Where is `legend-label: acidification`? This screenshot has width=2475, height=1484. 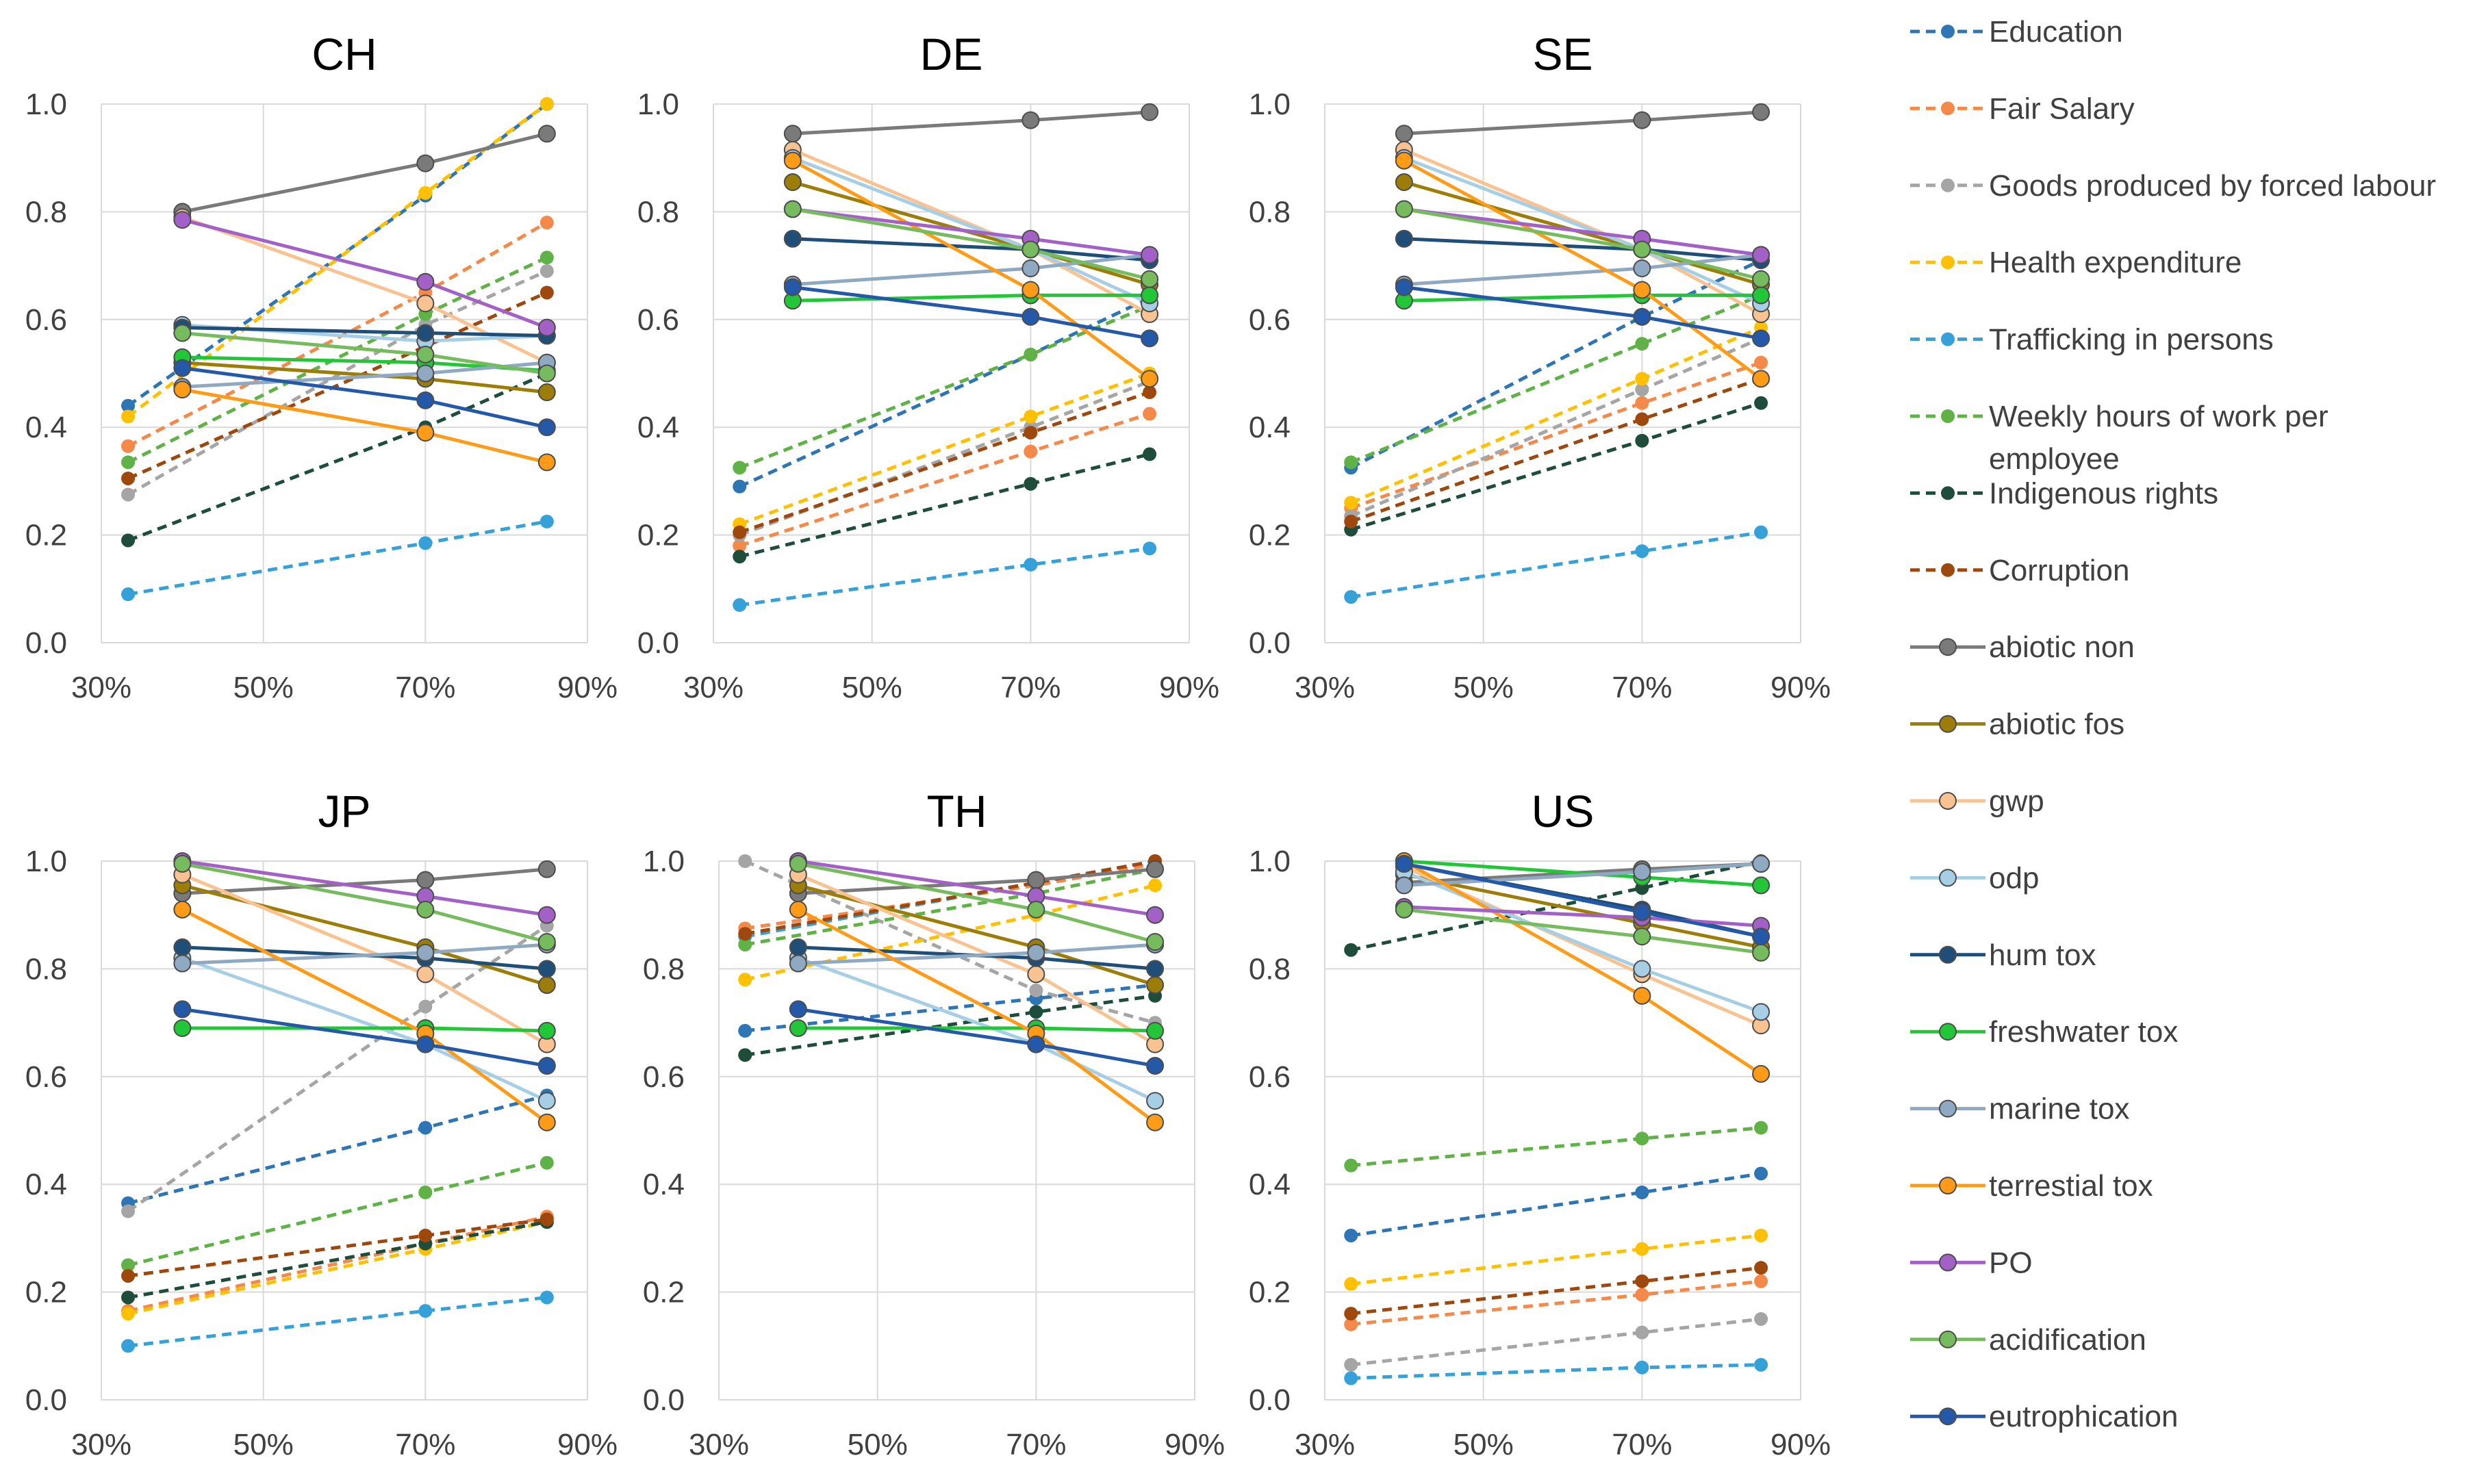
legend-label: acidification is located at coordinates (2067, 1340).